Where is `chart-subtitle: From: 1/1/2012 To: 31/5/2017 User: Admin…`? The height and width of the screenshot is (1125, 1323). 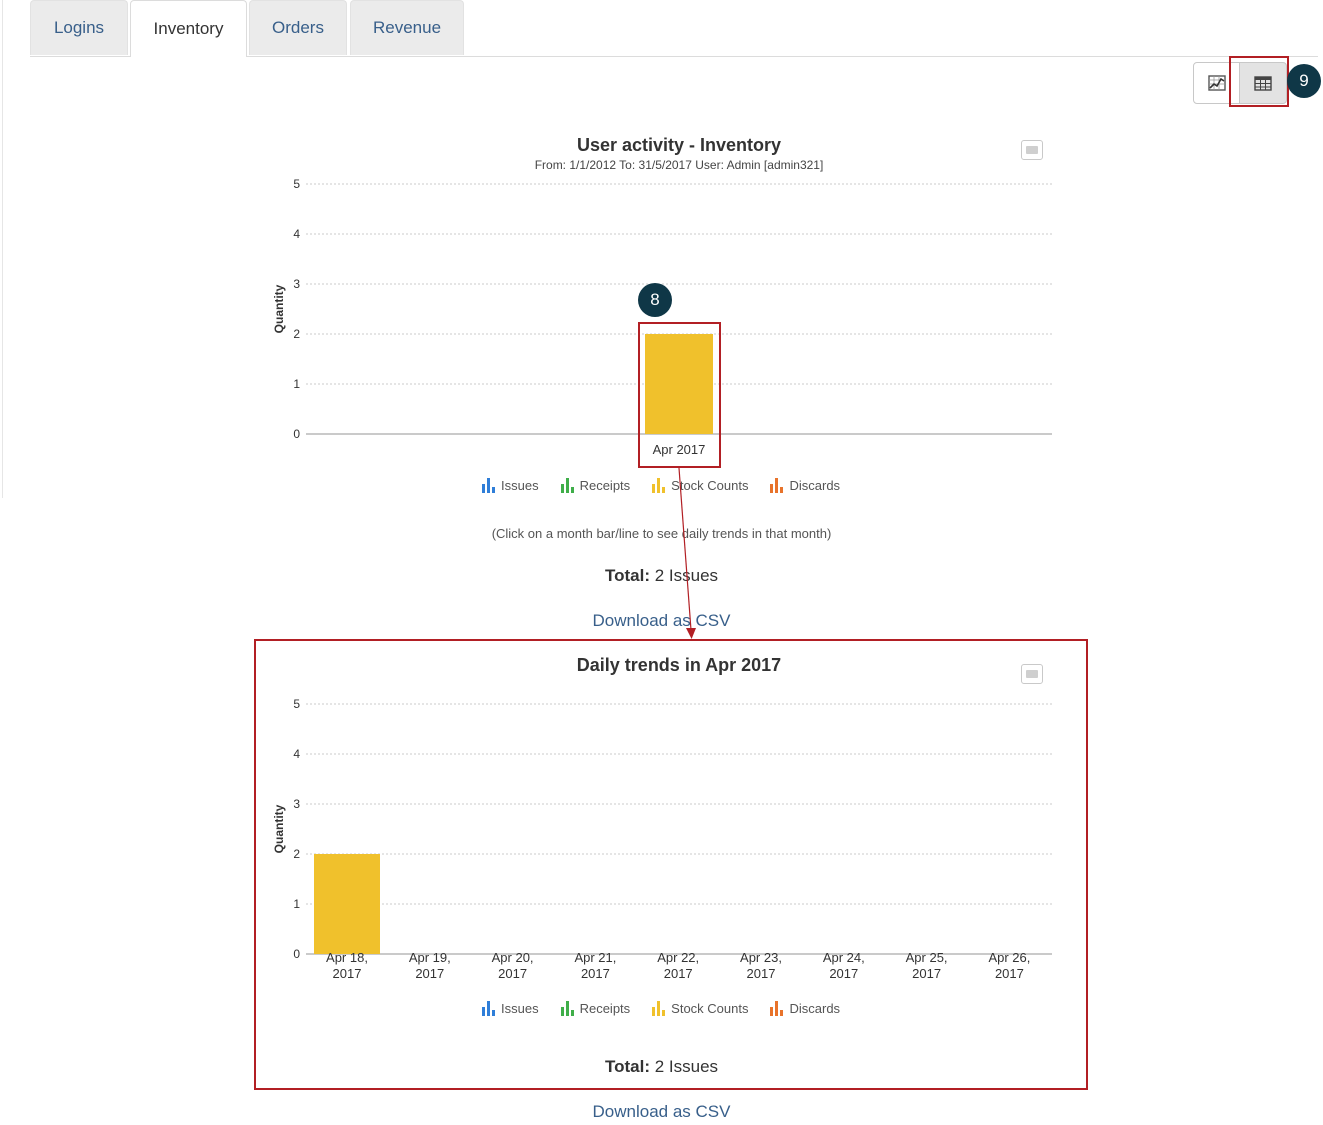
chart-subtitle: From: 1/1/2012 To: 31/5/2017 User: Admin… is located at coordinates (679, 165).